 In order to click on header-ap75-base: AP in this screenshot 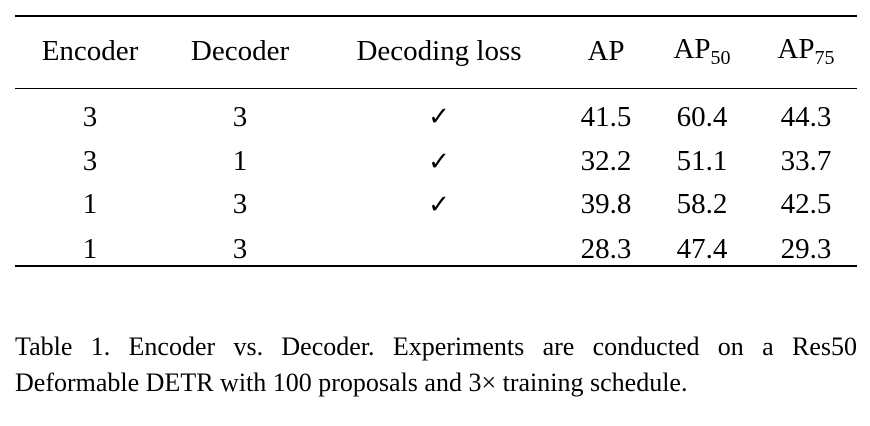, I will do `click(795, 49)`.